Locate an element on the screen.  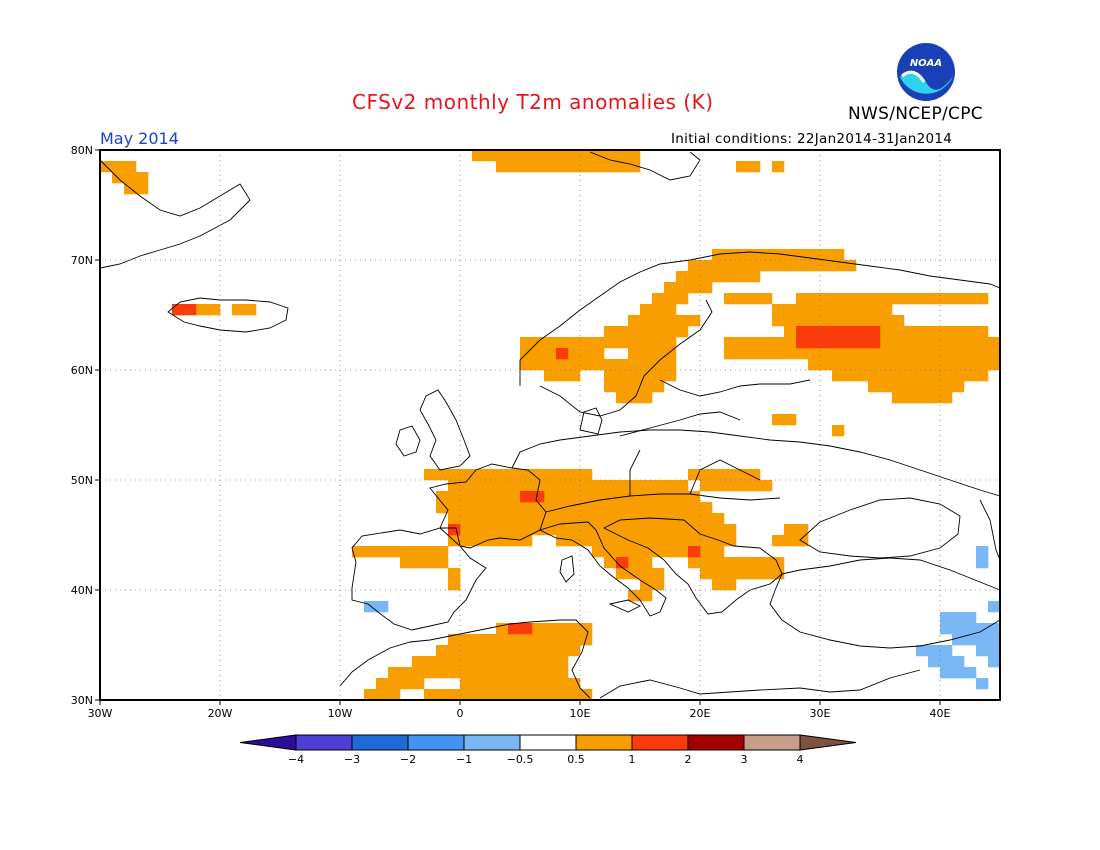
colorbar-arrow-left is located at coordinates (268, 742).